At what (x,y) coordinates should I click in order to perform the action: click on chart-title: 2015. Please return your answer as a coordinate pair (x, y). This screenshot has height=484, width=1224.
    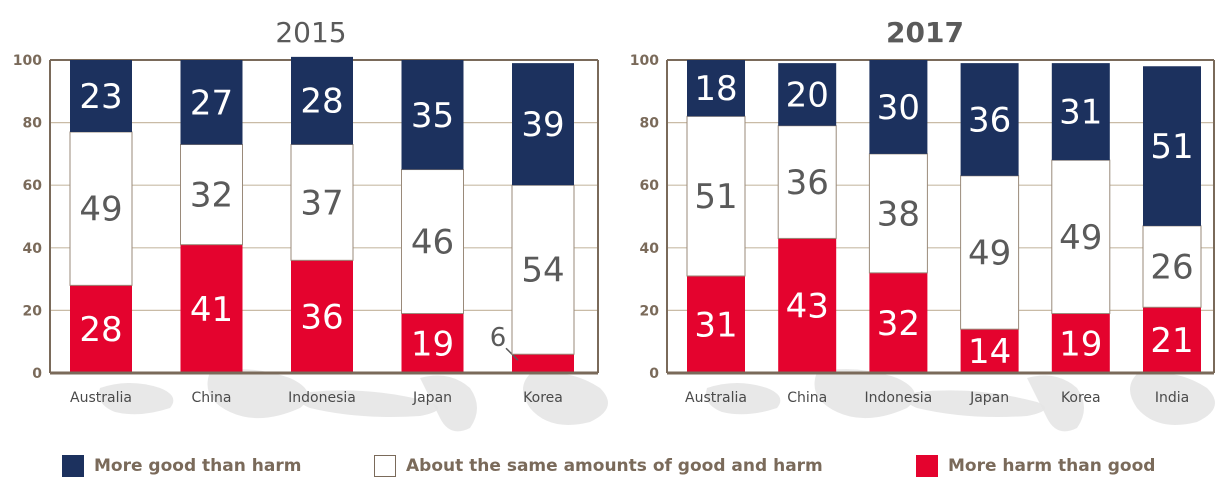
    Looking at the image, I should click on (310, 32).